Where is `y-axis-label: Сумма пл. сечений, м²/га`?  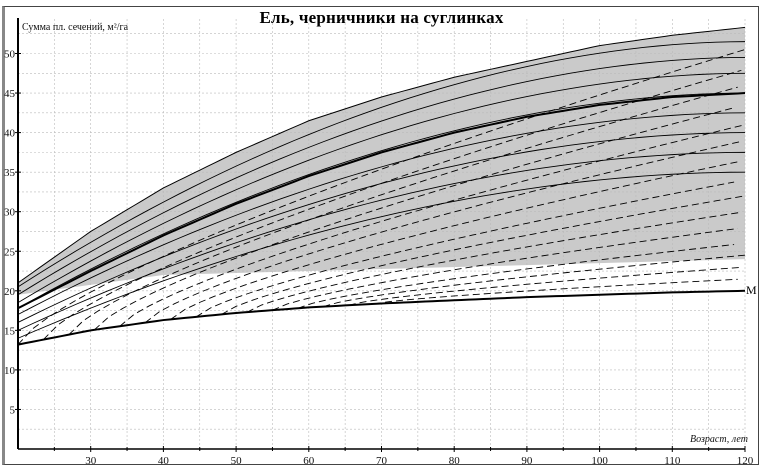
y-axis-label: Сумма пл. сечений, м²/га is located at coordinates (75, 27).